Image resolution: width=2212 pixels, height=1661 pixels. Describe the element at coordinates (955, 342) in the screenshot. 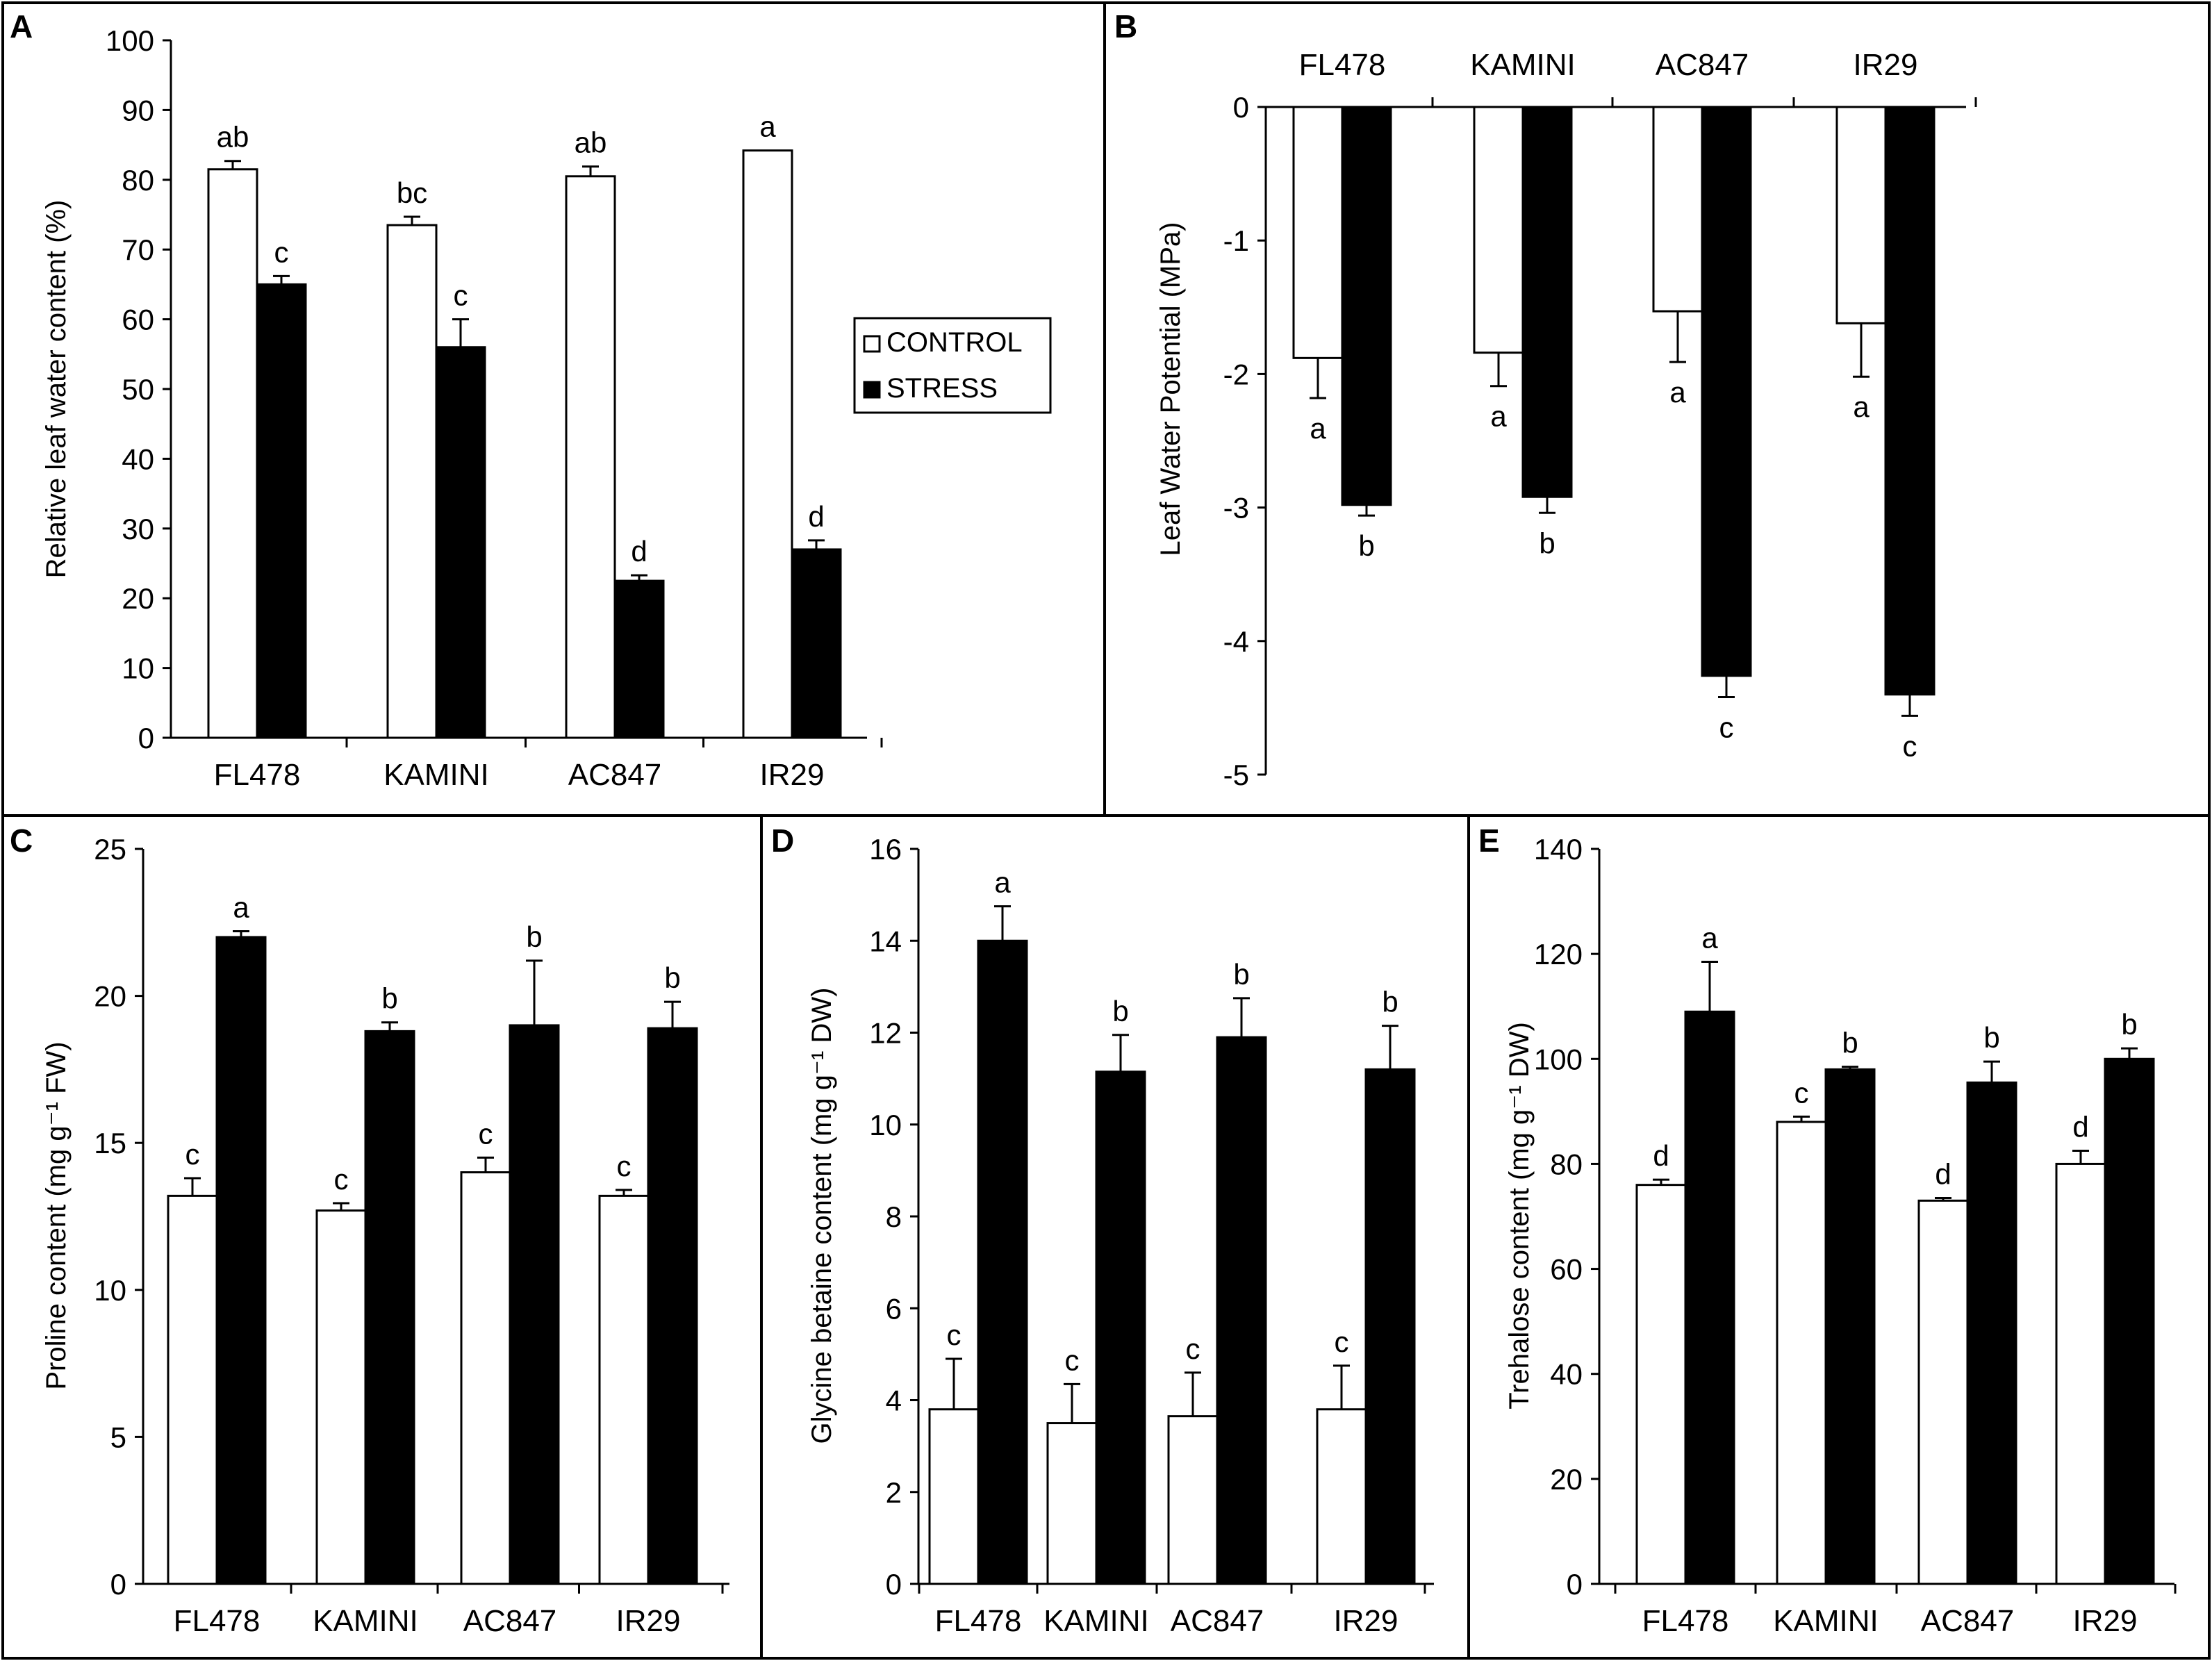

I see `legend-label: CONTROL` at that location.